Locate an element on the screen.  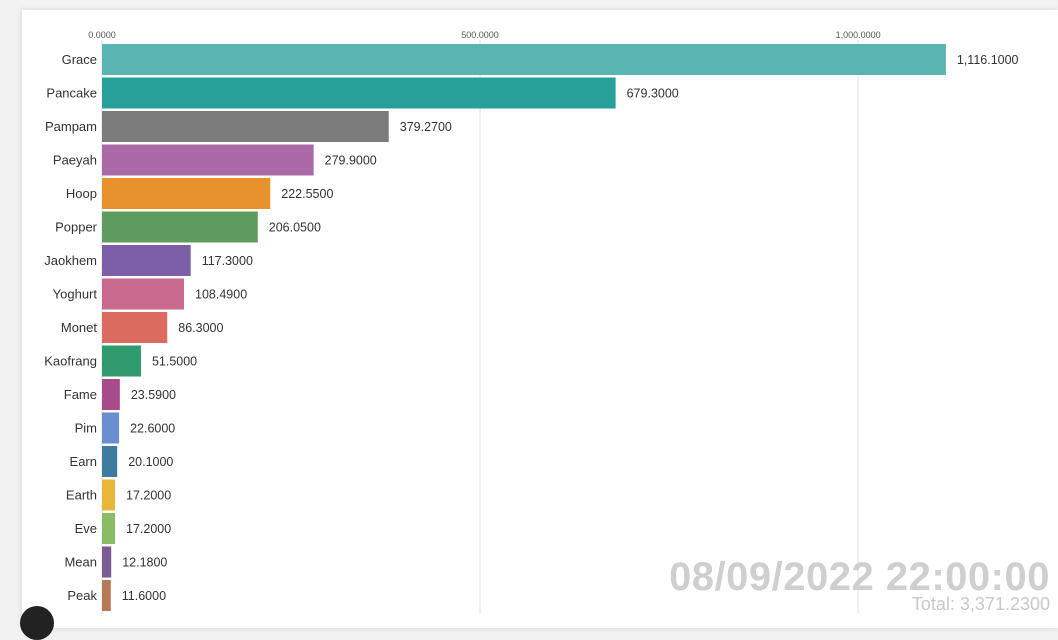
x-tick-label: 500.0000 is located at coordinates (480, 35).